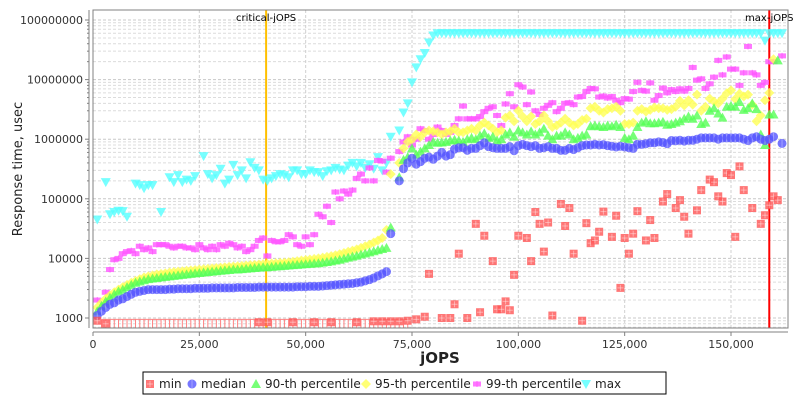 The width and height of the screenshot is (800, 400). What do you see at coordinates (404, 383) in the screenshot?
I see `legend-box` at bounding box center [404, 383].